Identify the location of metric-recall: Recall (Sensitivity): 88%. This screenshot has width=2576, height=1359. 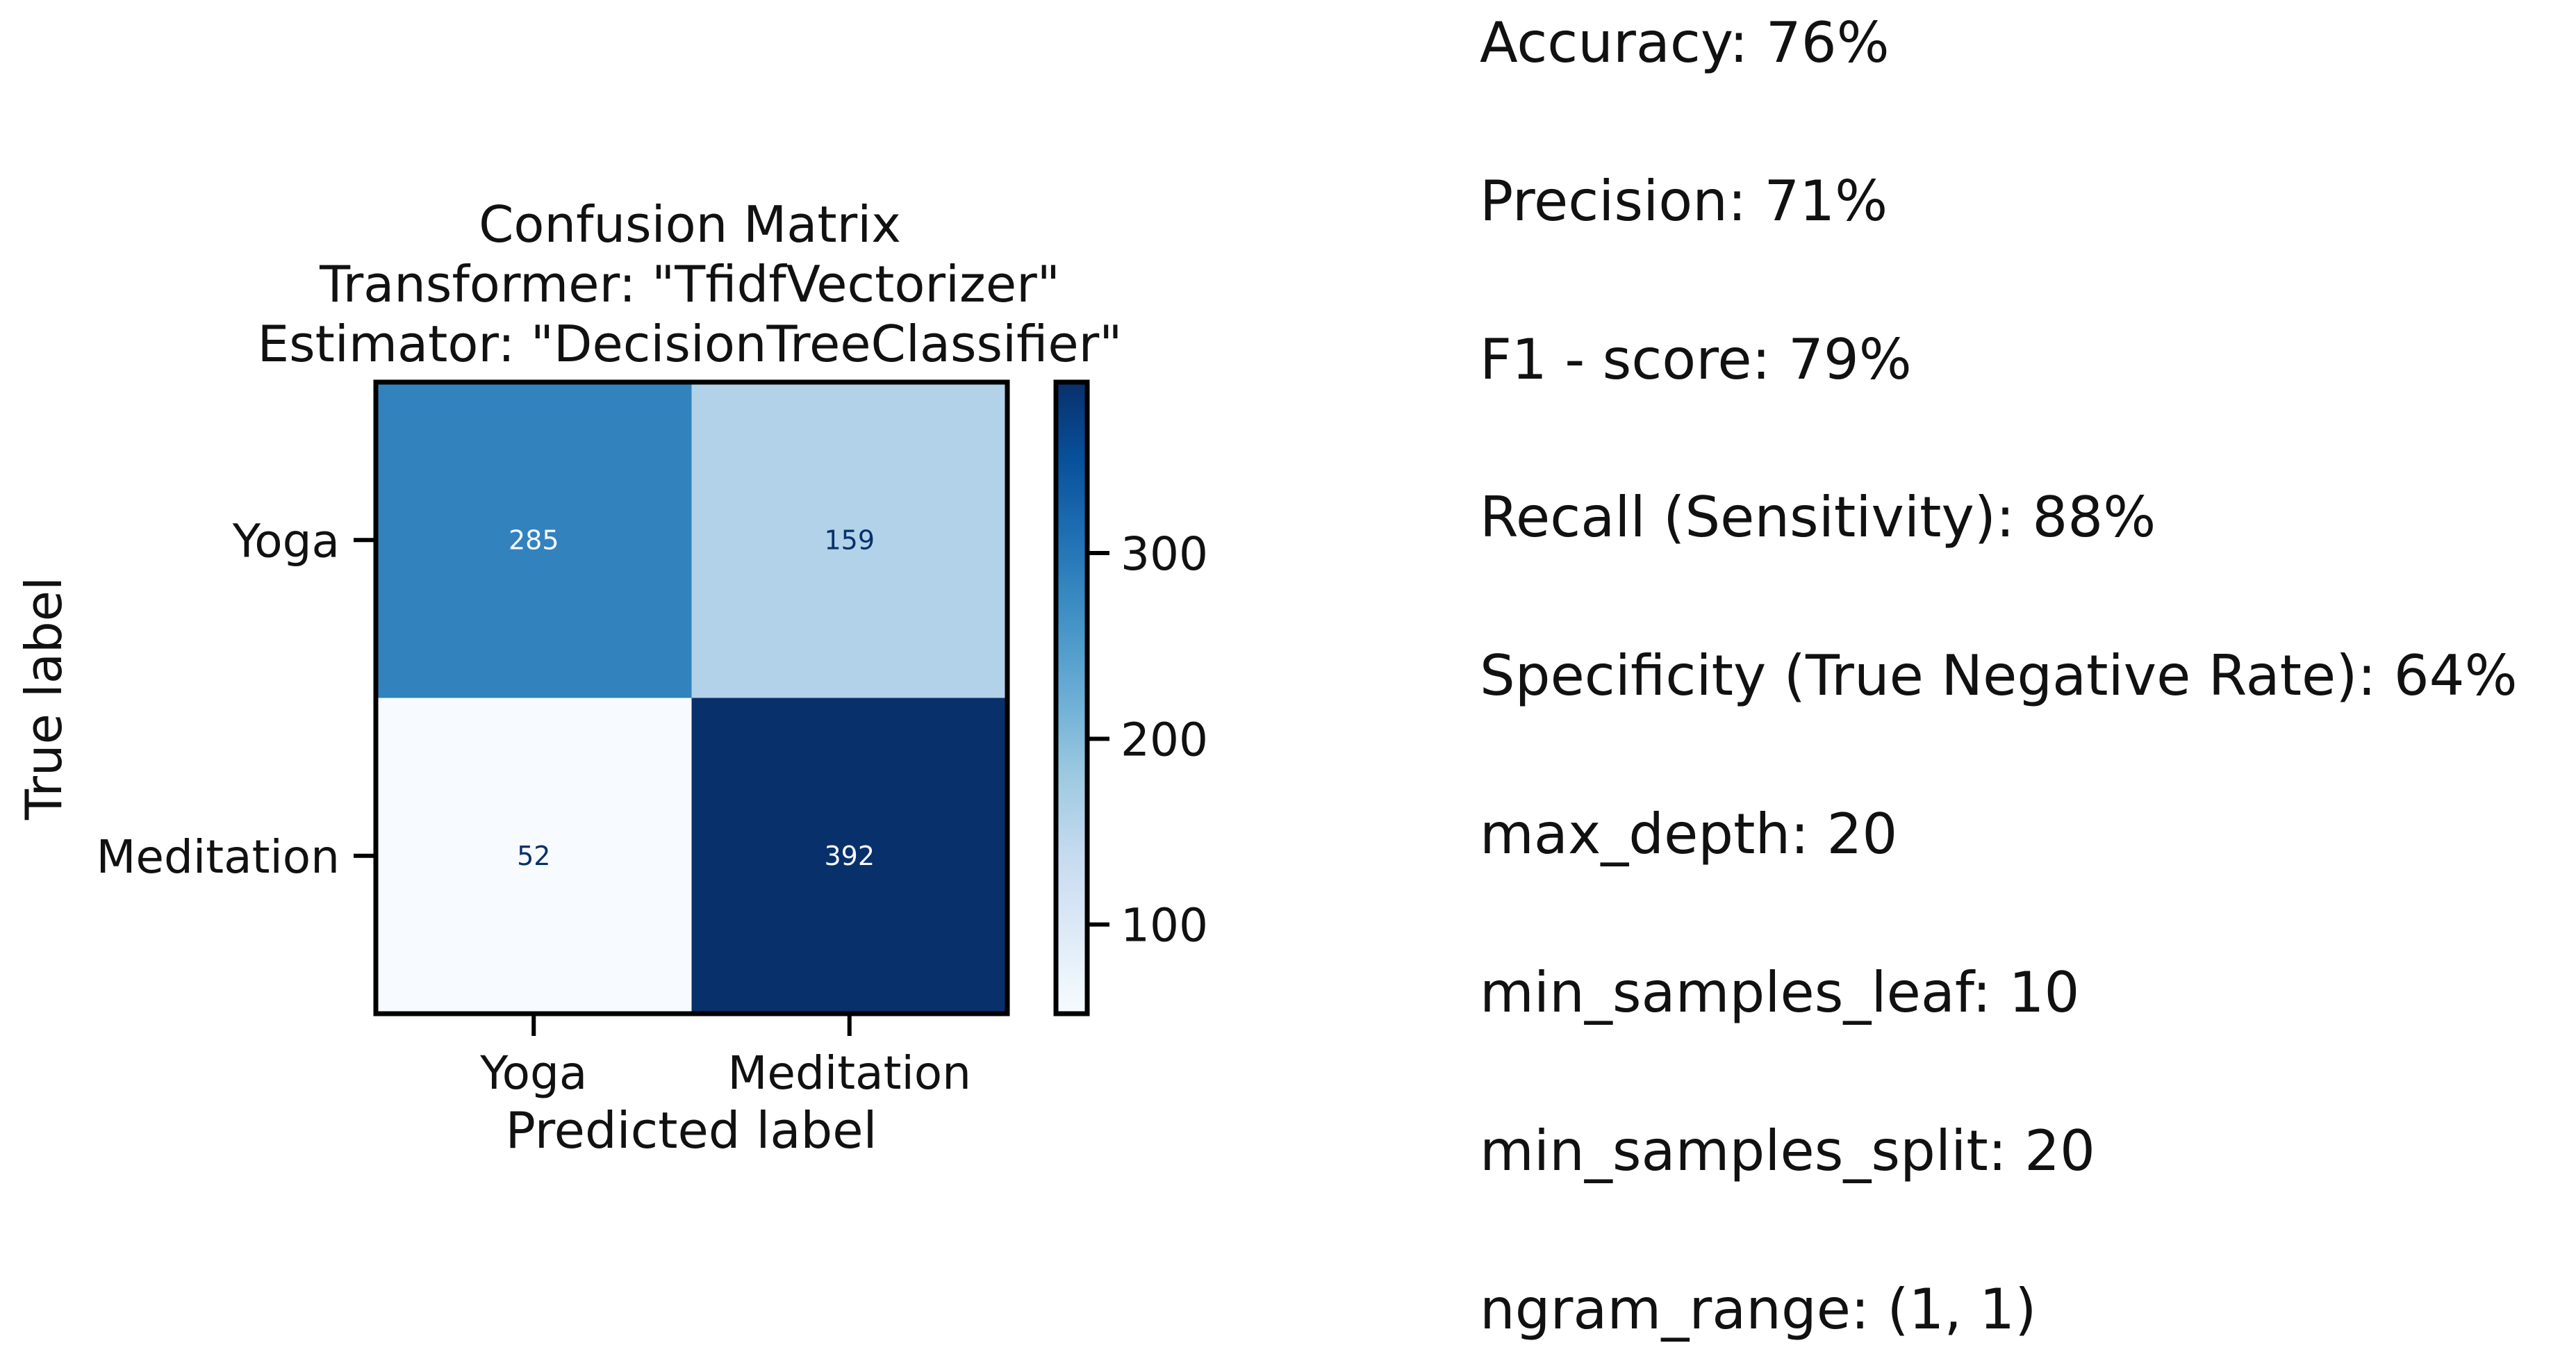
(1818, 517).